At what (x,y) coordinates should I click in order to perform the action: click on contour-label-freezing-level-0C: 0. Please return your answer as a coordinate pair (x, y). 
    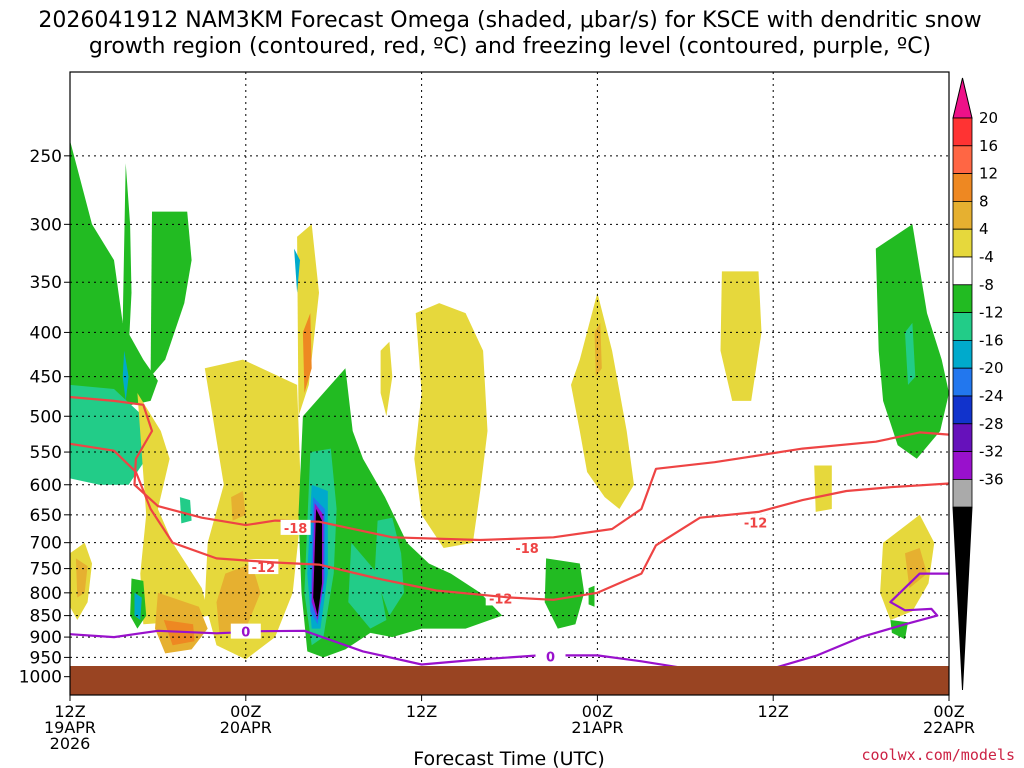
    Looking at the image, I should click on (550, 658).